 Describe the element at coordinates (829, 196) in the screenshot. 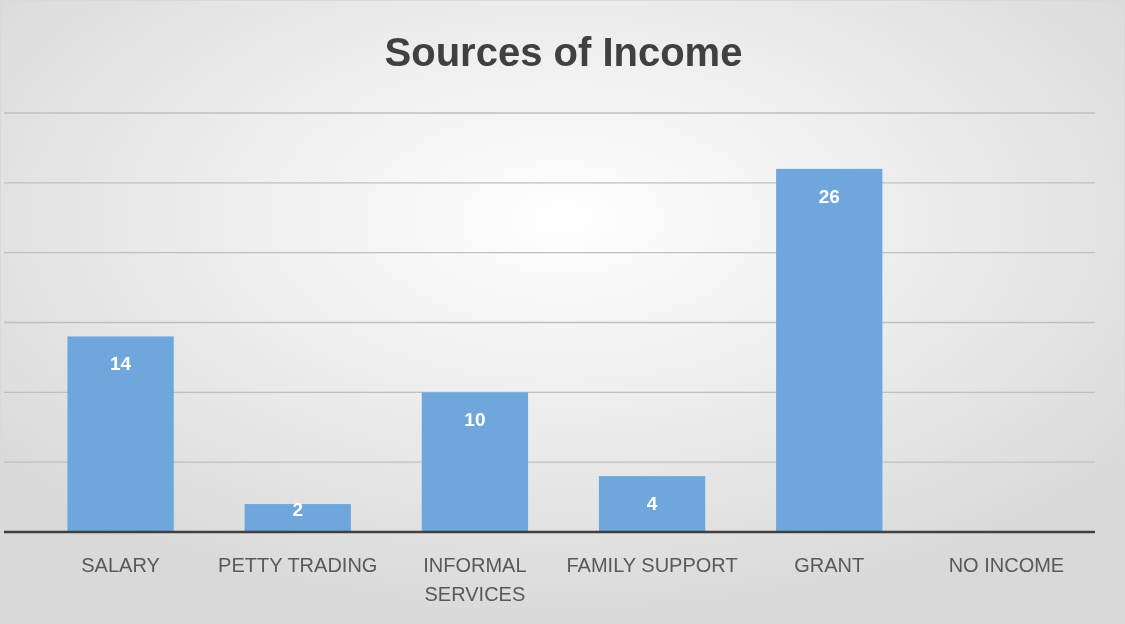

I see `data-label: 26` at that location.